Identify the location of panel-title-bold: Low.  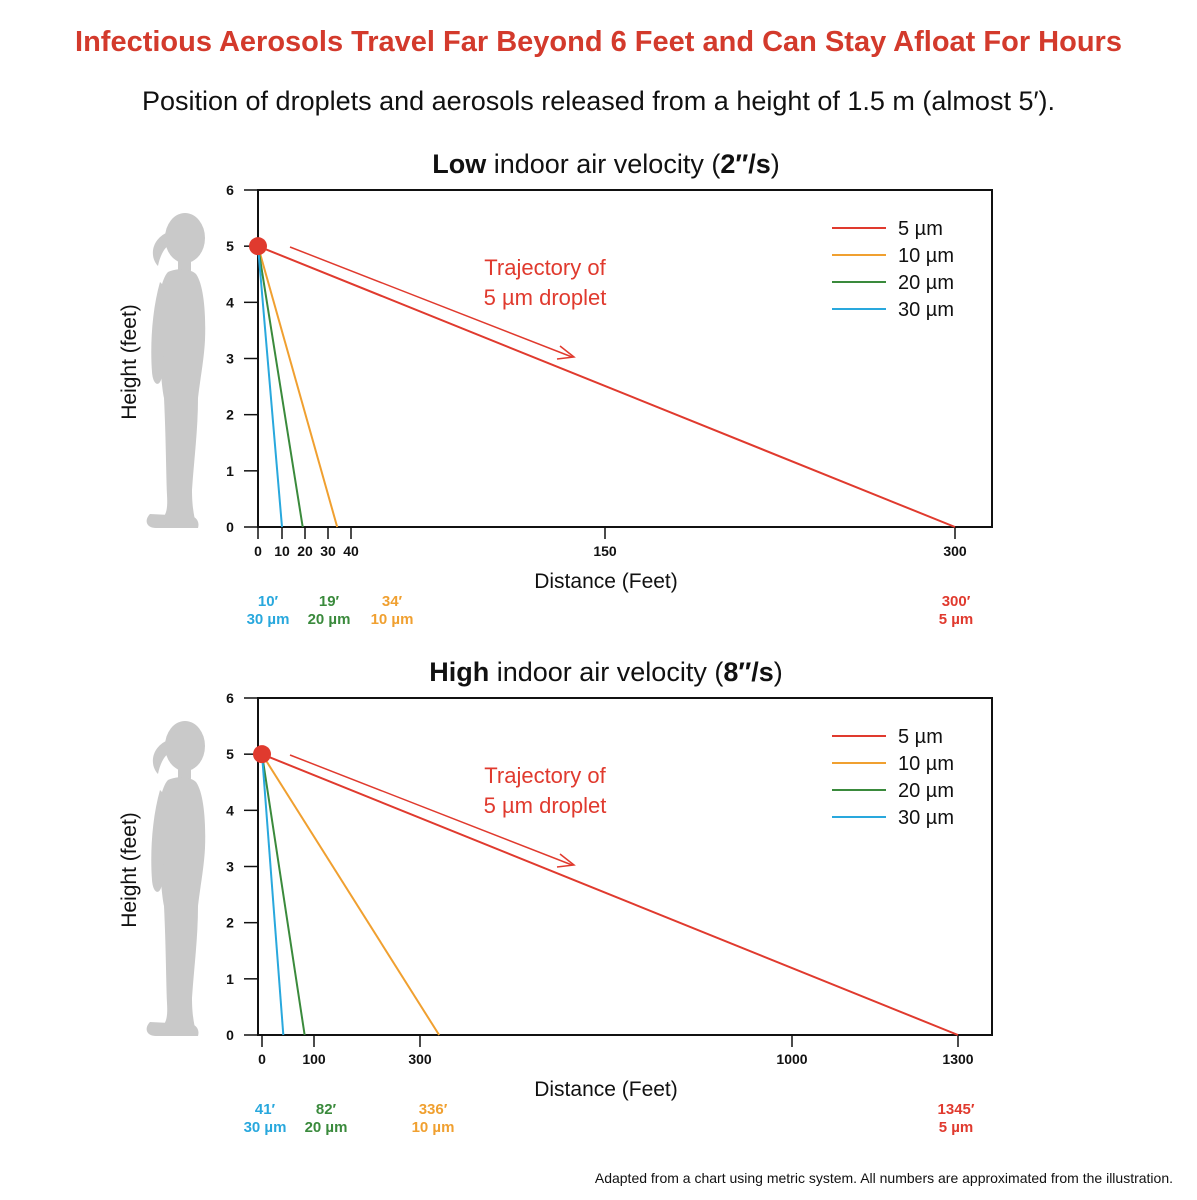
(459, 164).